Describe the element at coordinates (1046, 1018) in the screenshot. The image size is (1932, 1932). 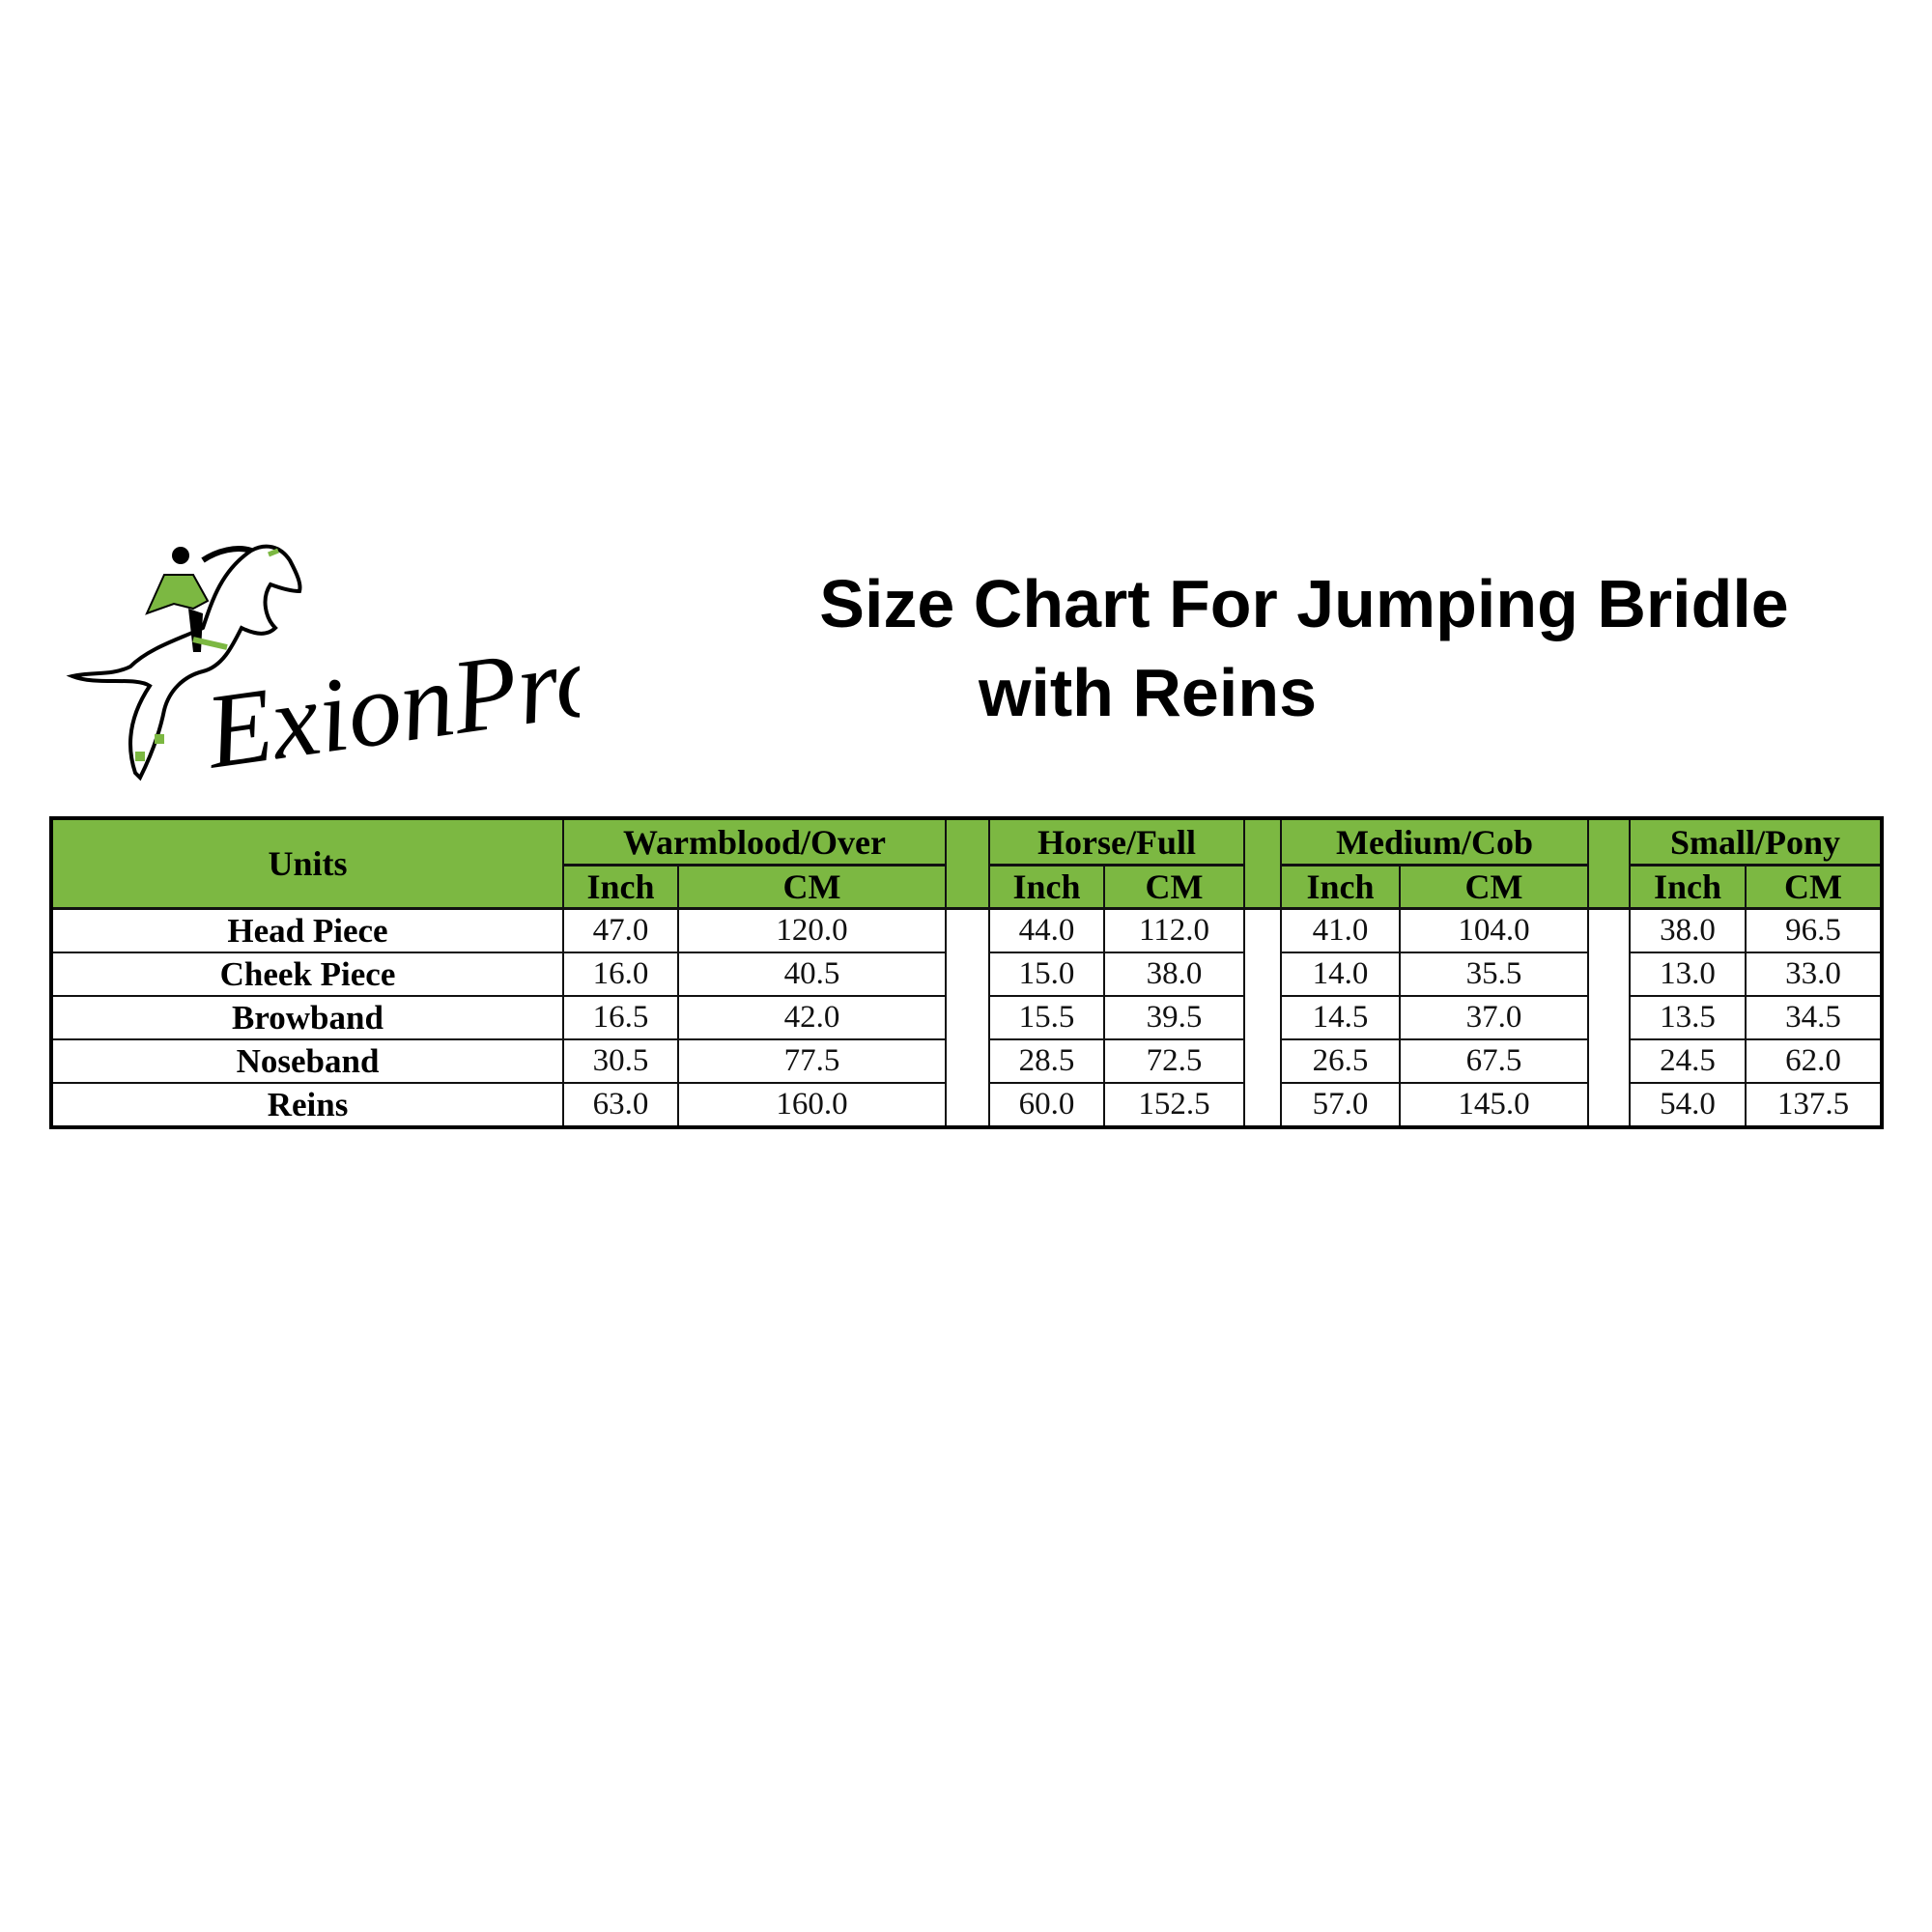
I see `cell-value: 15.5` at that location.